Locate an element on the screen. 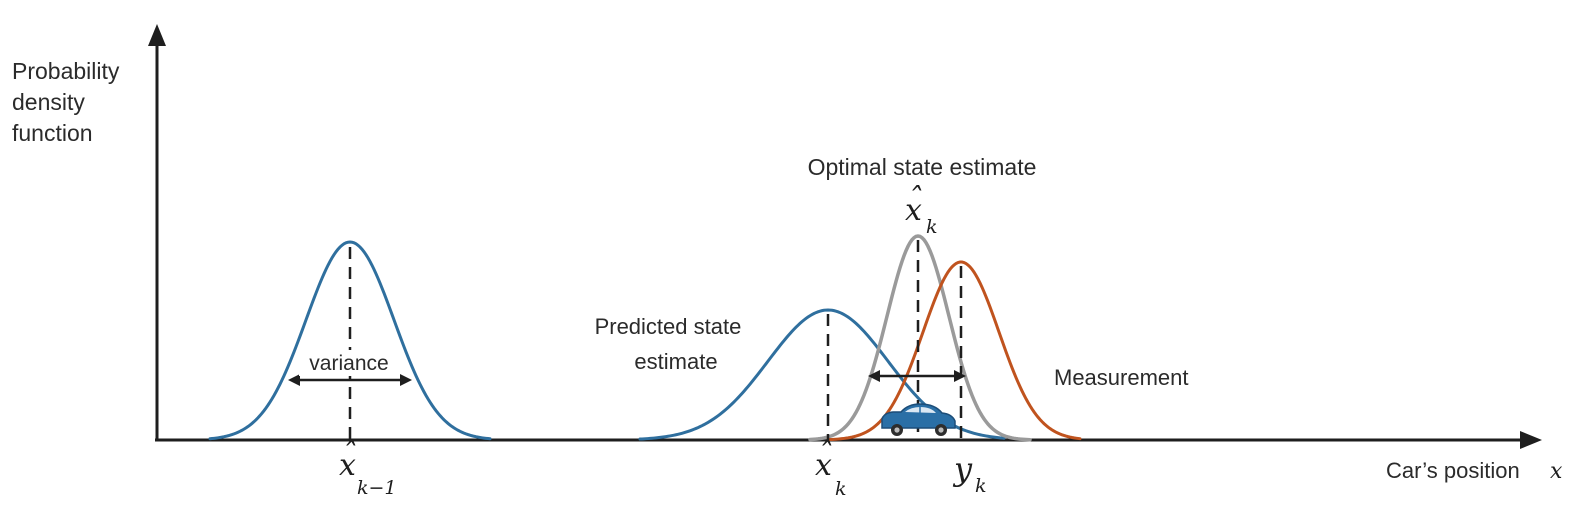 The width and height of the screenshot is (1587, 509). math-measurement: y k is located at coordinates (969, 473).